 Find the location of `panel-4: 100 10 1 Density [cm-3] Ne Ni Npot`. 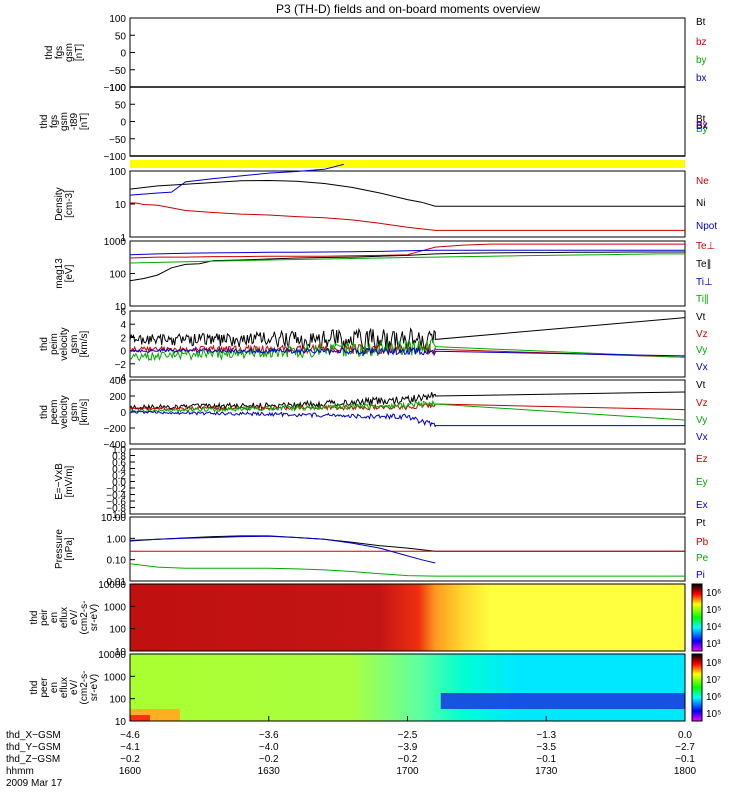

panel-4: 100 10 1 Density [cm-3] Ne Ni Npot is located at coordinates (385, 203).